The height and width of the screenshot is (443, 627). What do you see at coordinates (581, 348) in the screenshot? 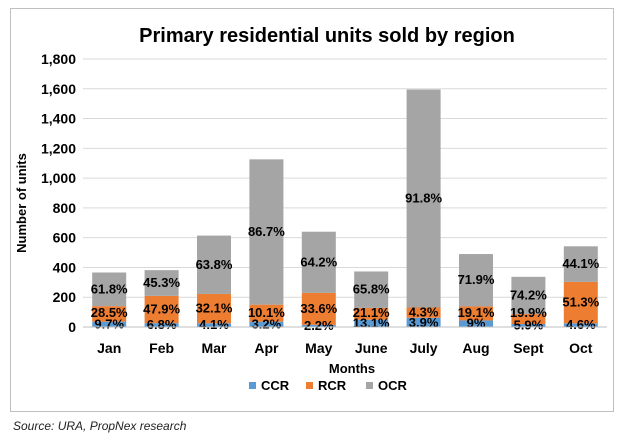
I see `x-tick-label: Oct` at bounding box center [581, 348].